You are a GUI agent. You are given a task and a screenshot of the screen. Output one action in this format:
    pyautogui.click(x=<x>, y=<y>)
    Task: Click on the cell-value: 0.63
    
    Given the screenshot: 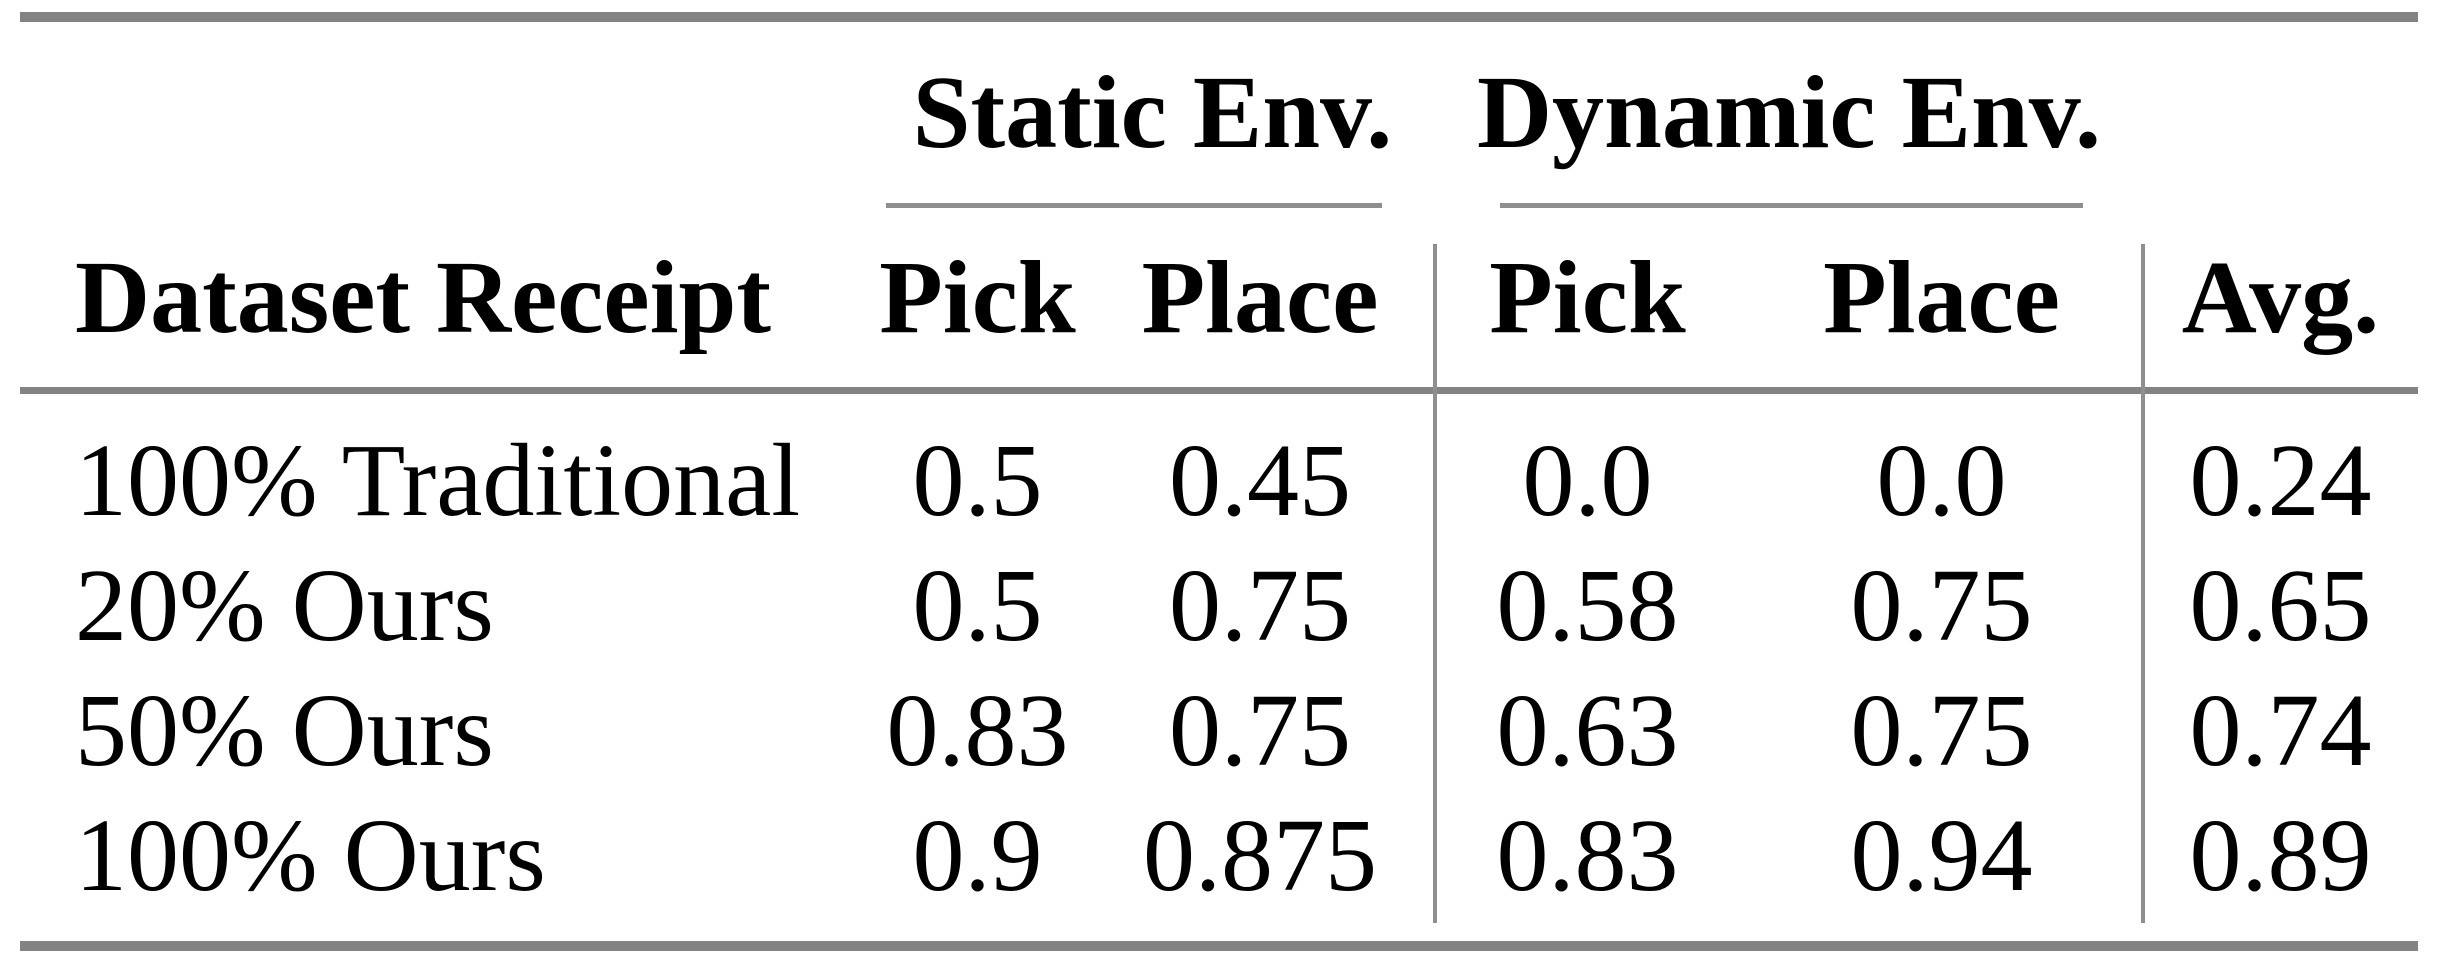 What is the action you would take?
    pyautogui.click(x=1587, y=730)
    